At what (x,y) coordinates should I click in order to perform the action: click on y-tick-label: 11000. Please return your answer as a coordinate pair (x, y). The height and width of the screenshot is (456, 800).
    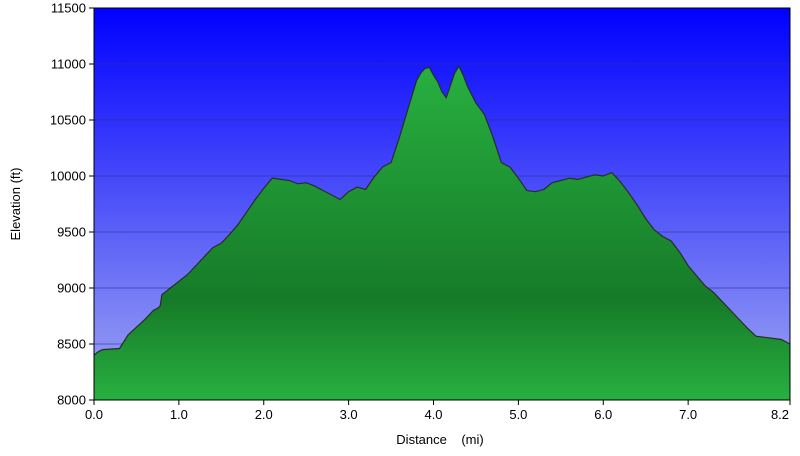
    Looking at the image, I should click on (68, 64).